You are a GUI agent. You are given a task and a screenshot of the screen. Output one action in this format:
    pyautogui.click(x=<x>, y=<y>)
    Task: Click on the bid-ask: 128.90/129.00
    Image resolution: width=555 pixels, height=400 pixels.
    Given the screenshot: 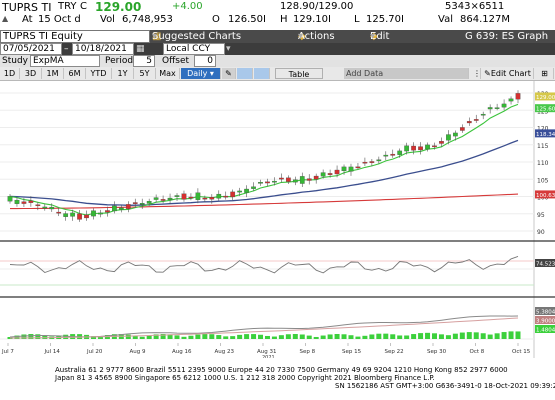 What is the action you would take?
    pyautogui.click(x=317, y=6)
    